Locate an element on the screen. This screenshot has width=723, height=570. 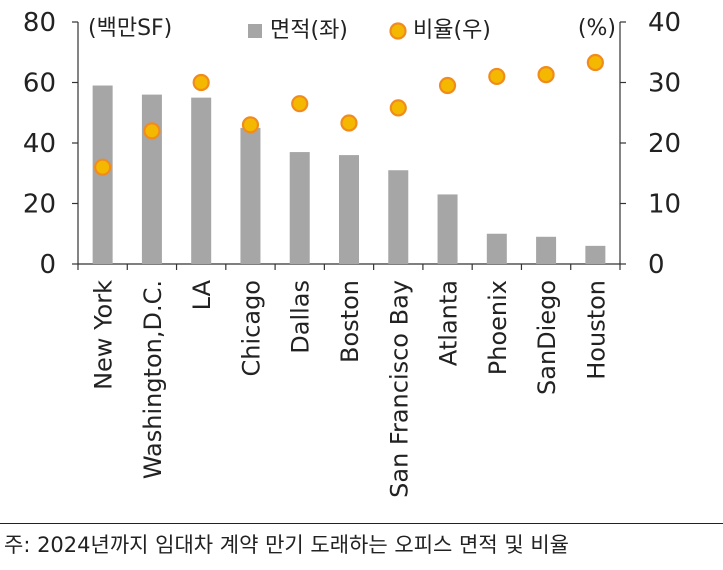
legend-bar-label: 면적(좌) is located at coordinates (309, 30).